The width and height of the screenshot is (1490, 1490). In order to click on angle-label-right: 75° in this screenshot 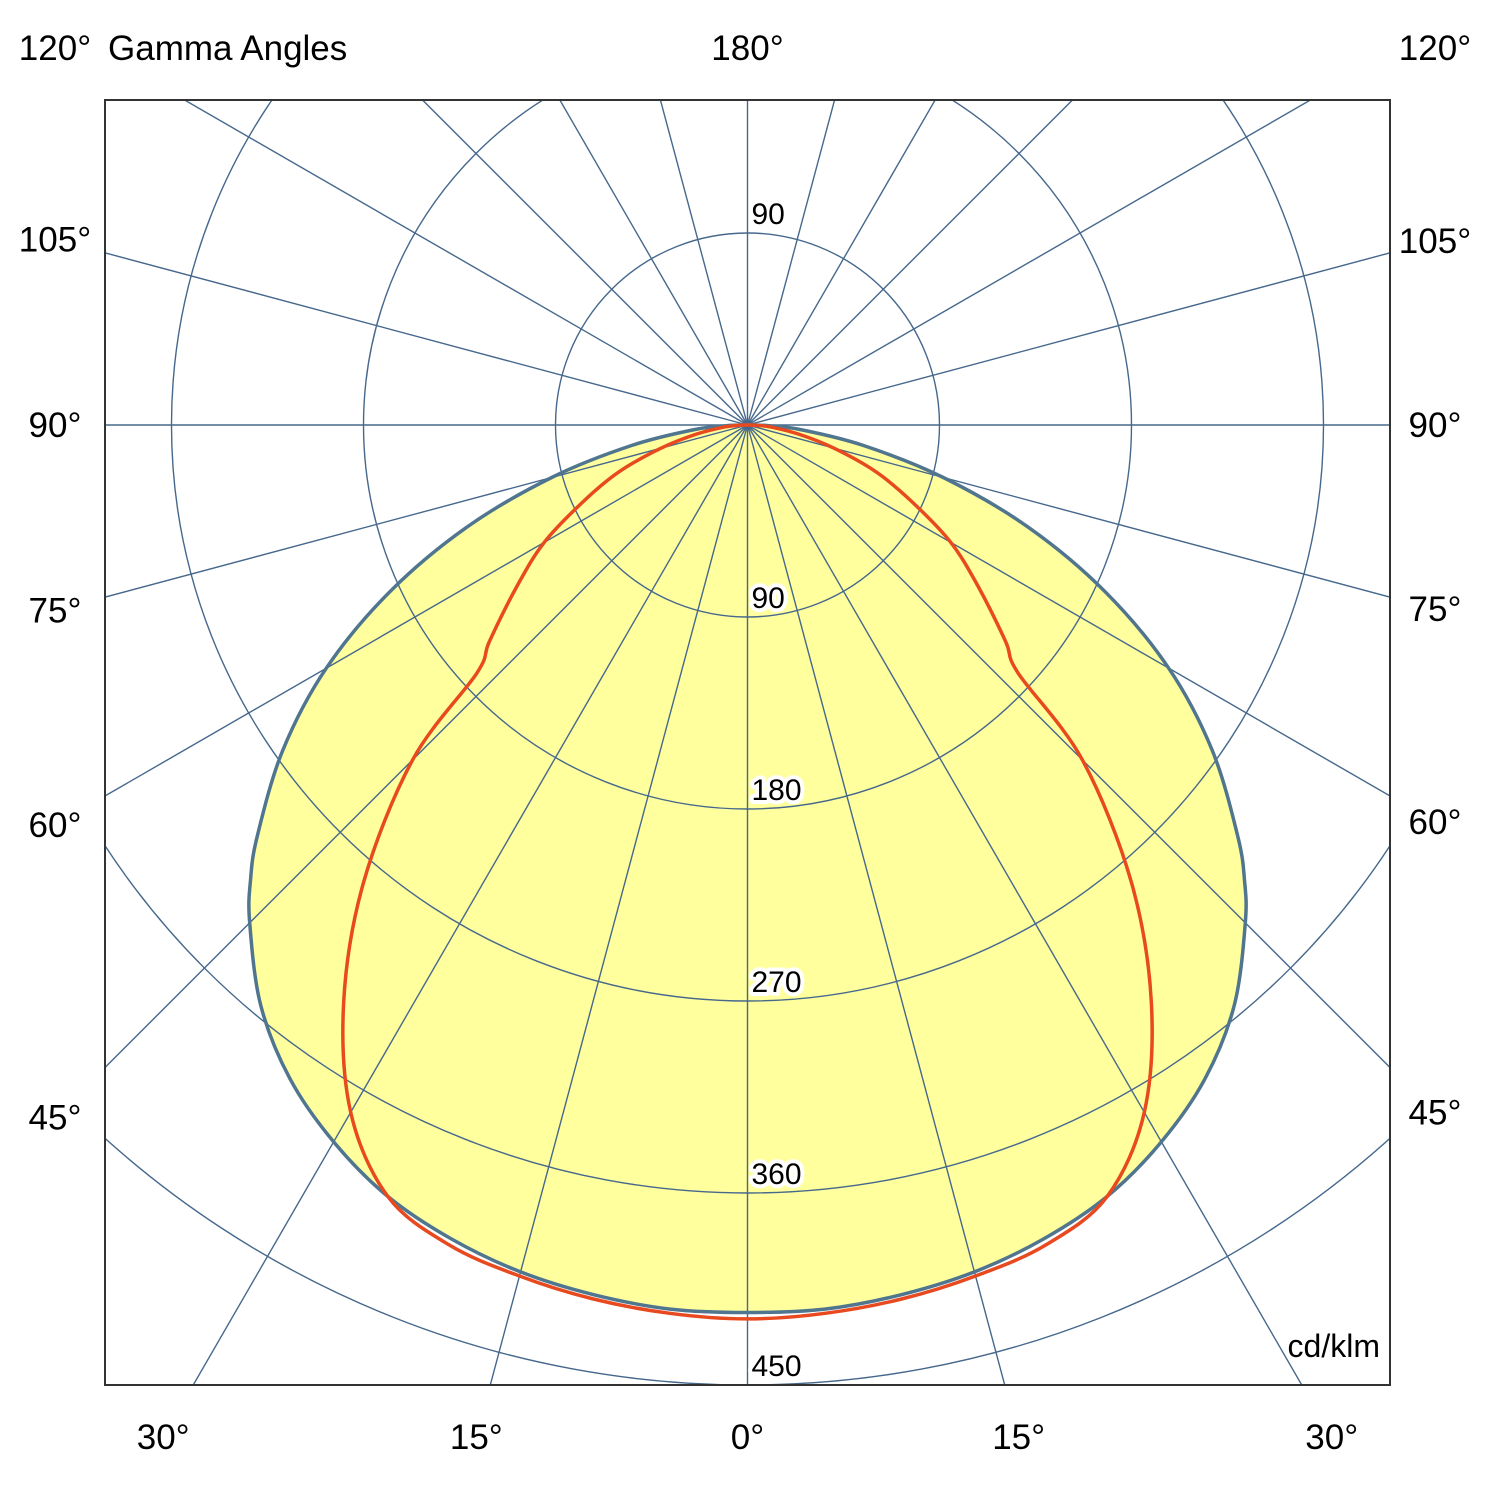, I will do `click(1435, 609)`.